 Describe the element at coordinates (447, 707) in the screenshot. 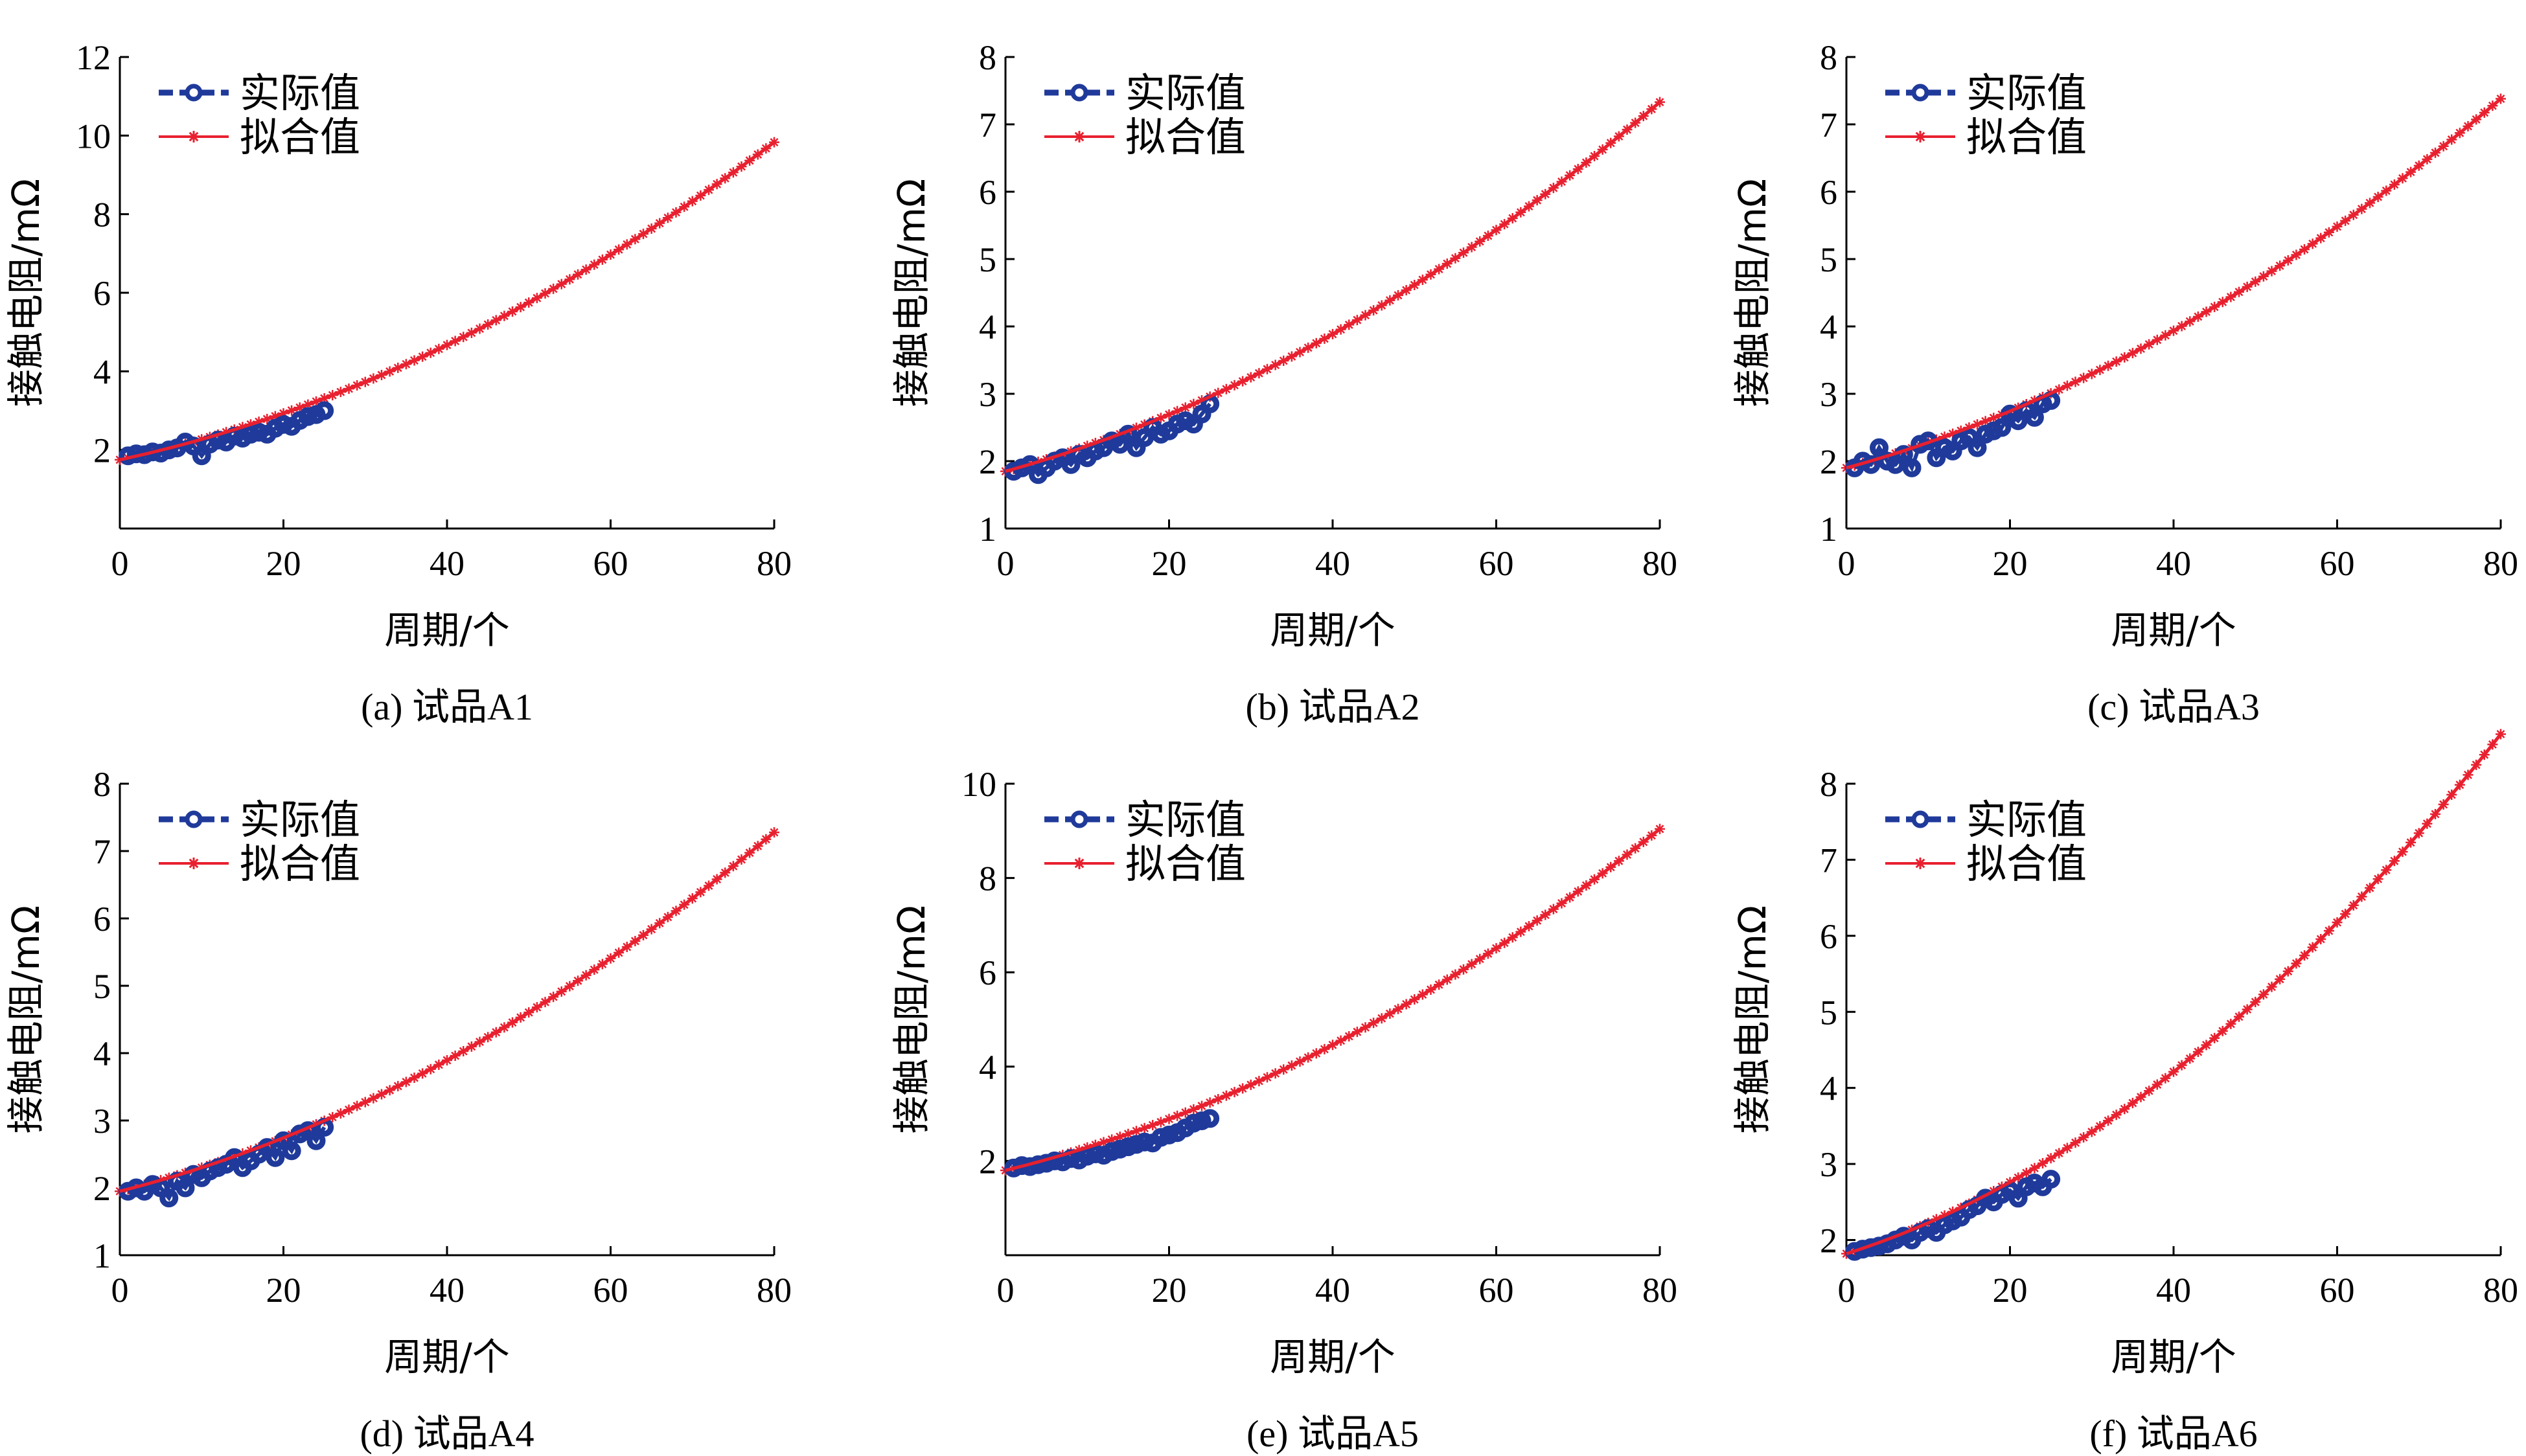

I see `chart-caption: (a) 试品A1` at that location.